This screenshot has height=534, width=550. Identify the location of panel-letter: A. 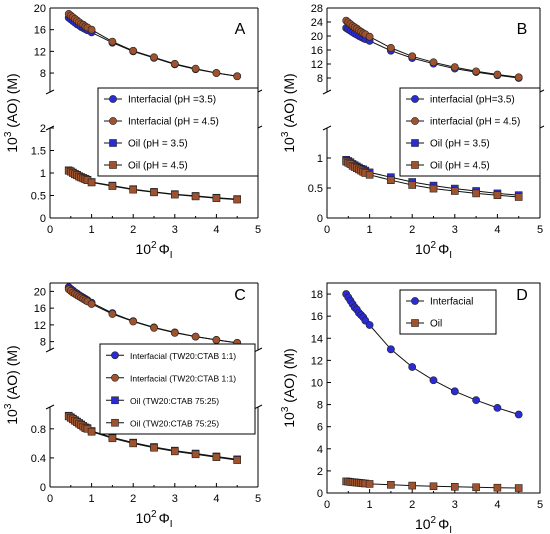
(240, 29).